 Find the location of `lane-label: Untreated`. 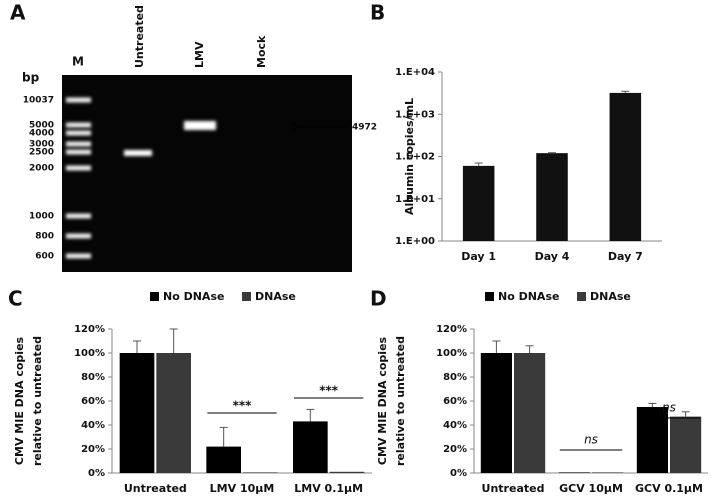

lane-label: Untreated is located at coordinates (139, 36).